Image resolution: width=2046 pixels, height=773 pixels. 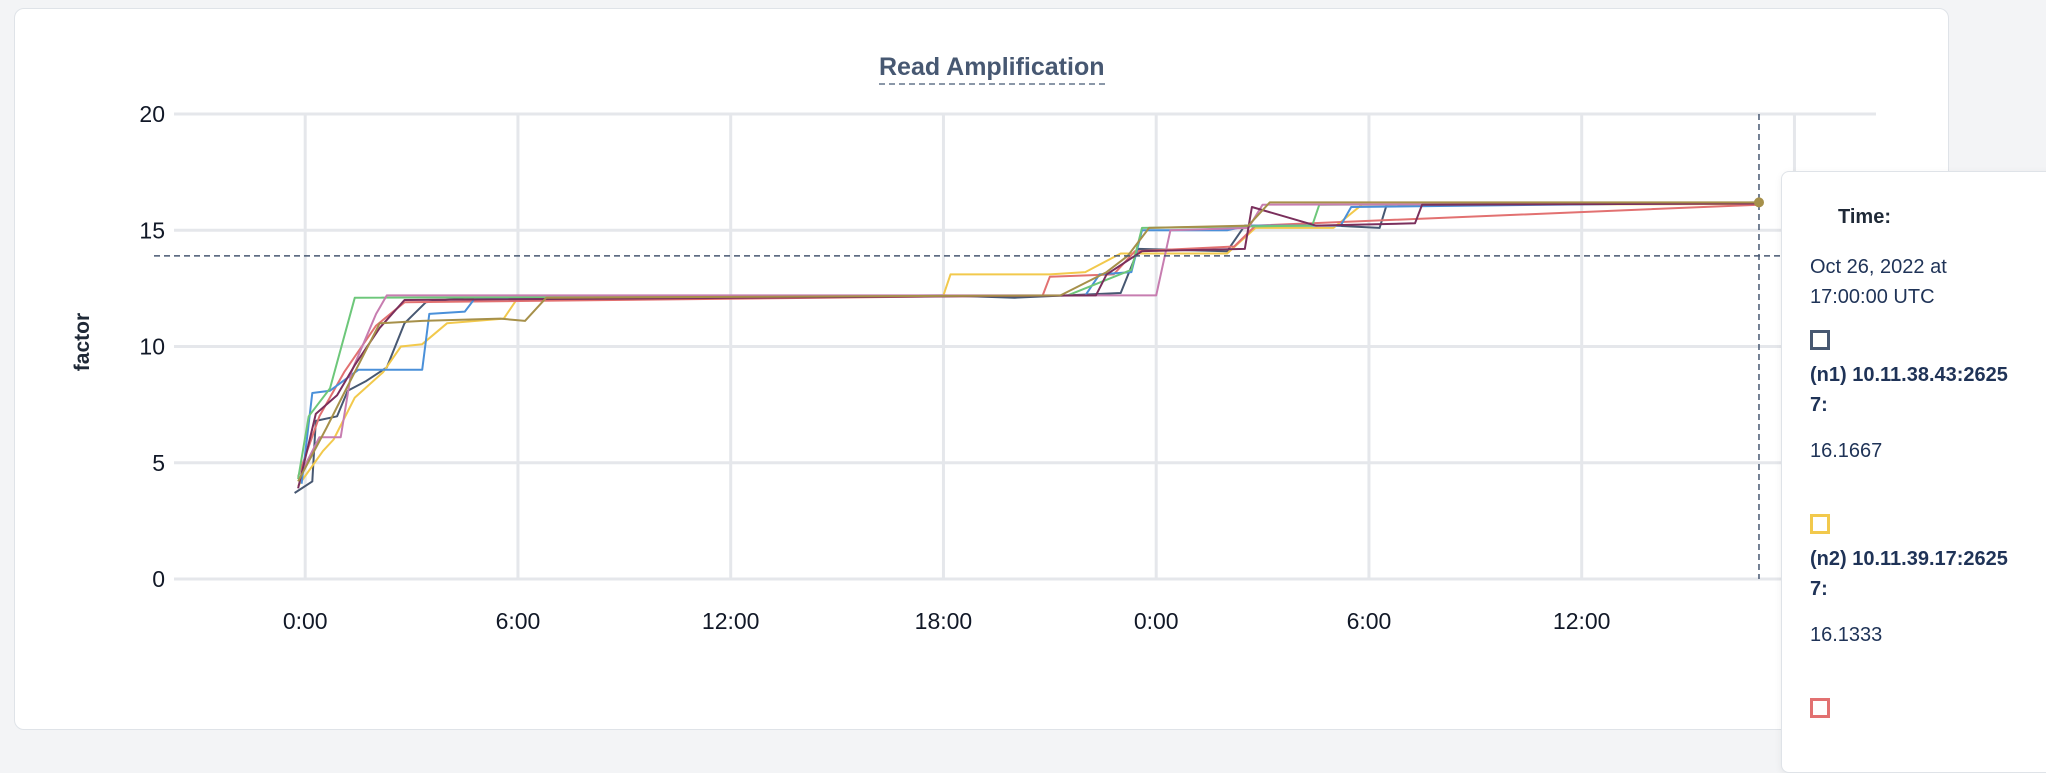 What do you see at coordinates (992, 69) in the screenshot?
I see `chart-title: Read Amplification` at bounding box center [992, 69].